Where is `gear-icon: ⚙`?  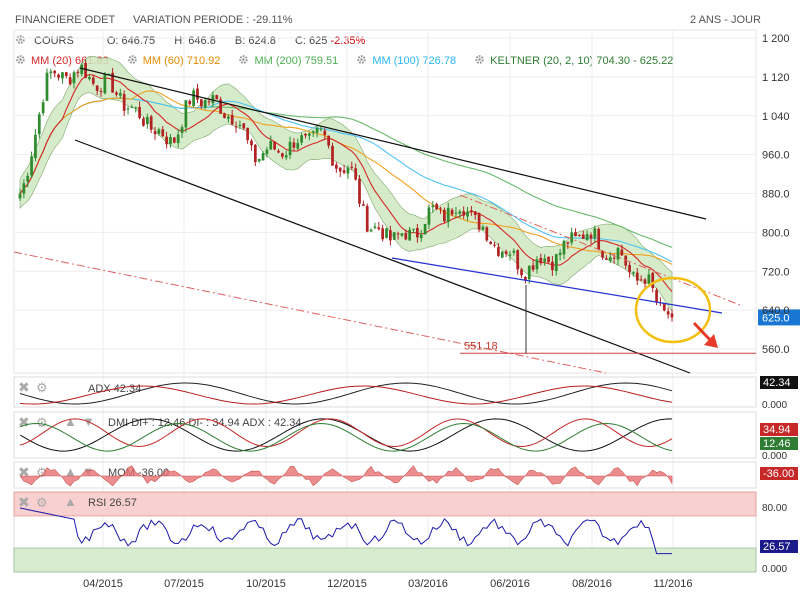 gear-icon: ⚙ is located at coordinates (42, 472).